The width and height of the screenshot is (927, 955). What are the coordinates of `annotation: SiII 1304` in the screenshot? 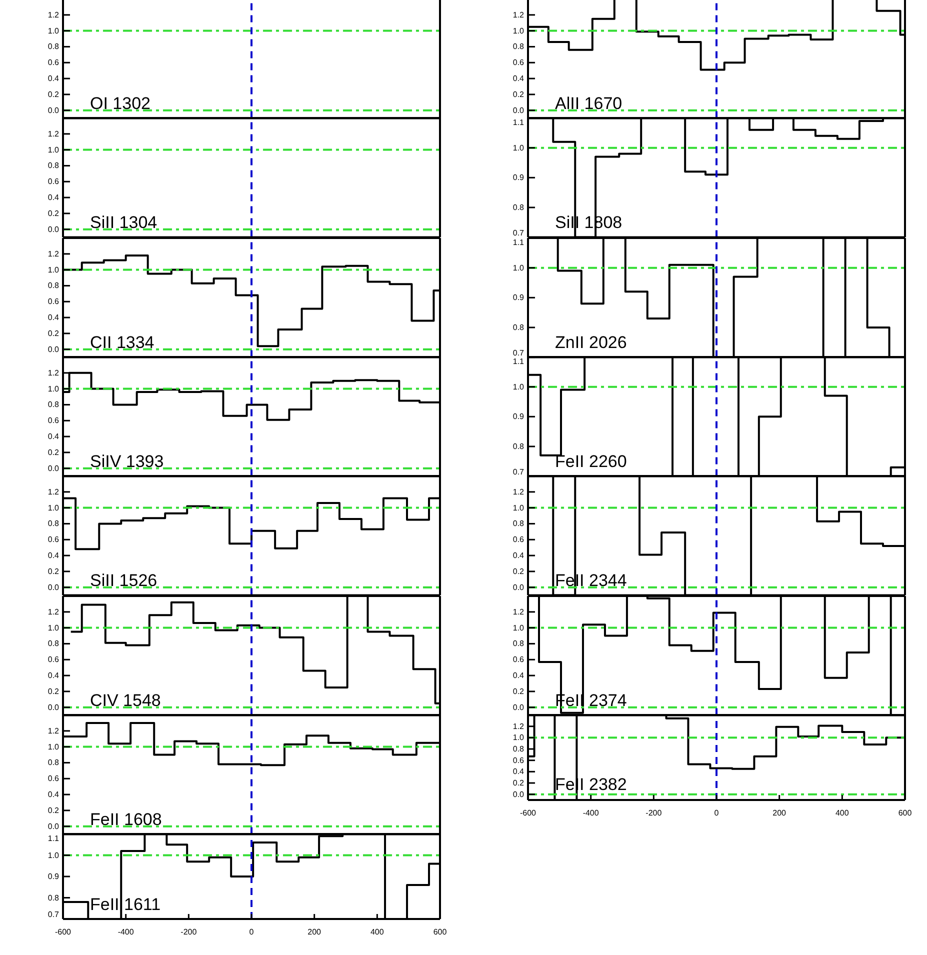 It's located at (124, 222).